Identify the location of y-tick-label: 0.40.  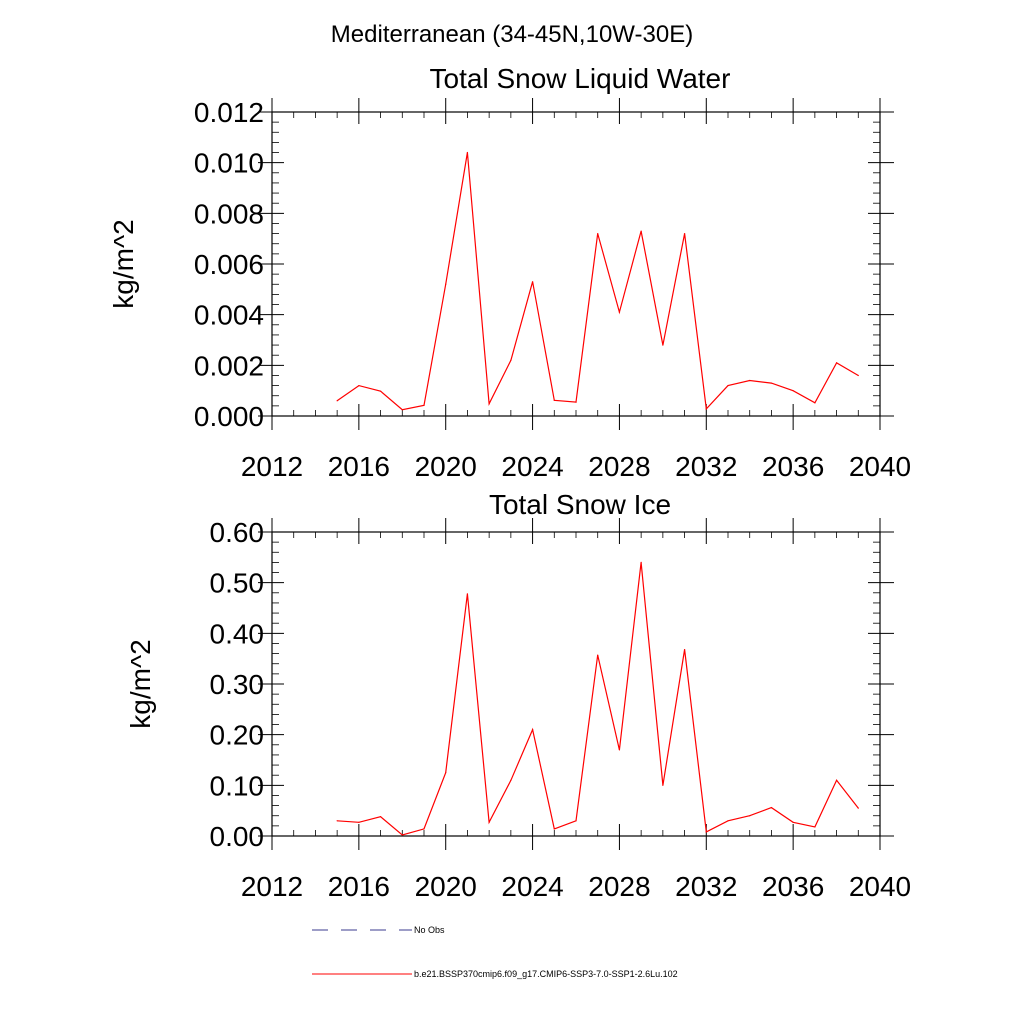
(237, 633).